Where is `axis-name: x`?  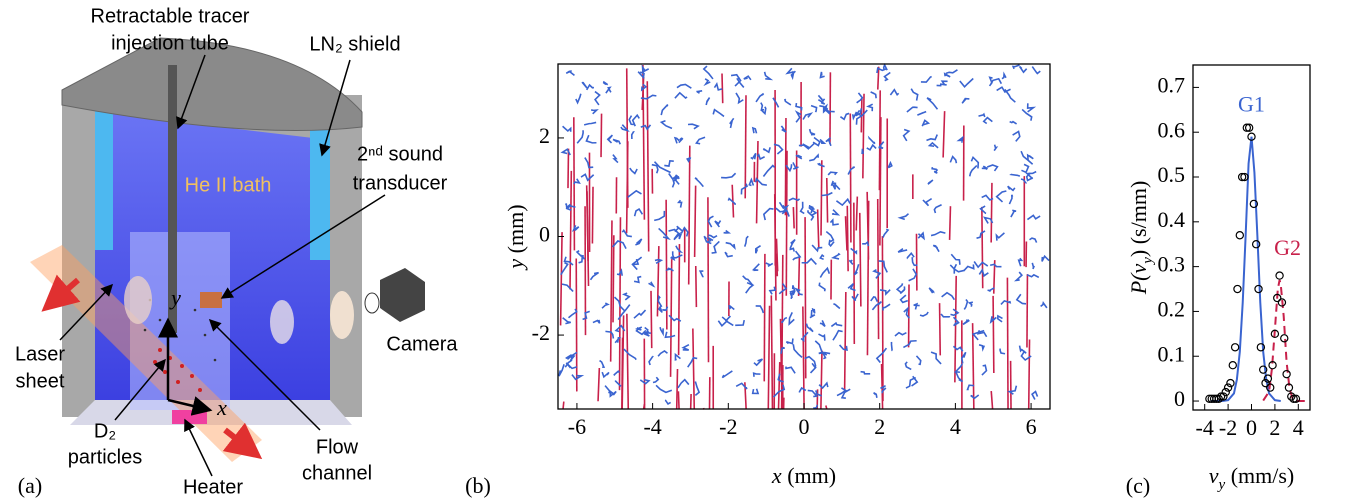
axis-name: x is located at coordinates (221, 407).